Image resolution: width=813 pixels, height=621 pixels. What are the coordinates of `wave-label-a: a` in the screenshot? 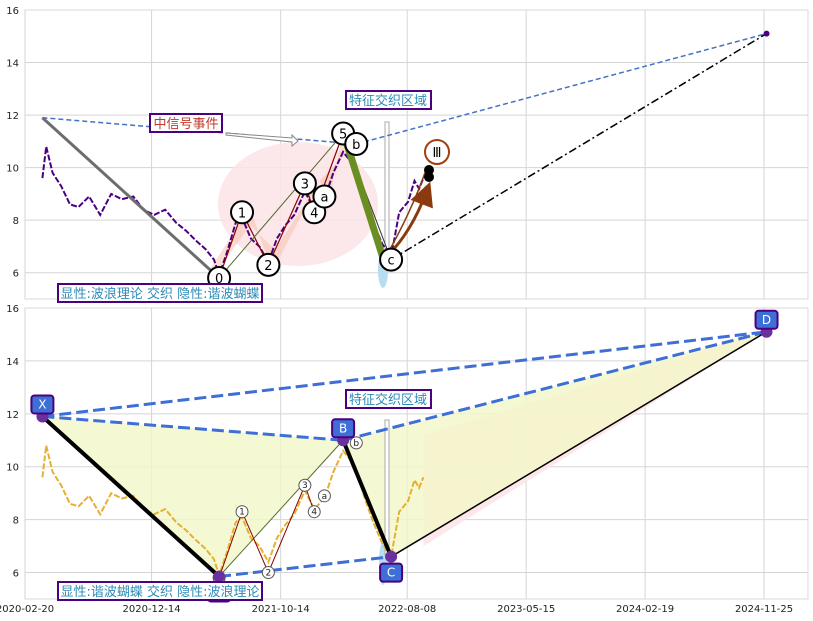 It's located at (324, 198).